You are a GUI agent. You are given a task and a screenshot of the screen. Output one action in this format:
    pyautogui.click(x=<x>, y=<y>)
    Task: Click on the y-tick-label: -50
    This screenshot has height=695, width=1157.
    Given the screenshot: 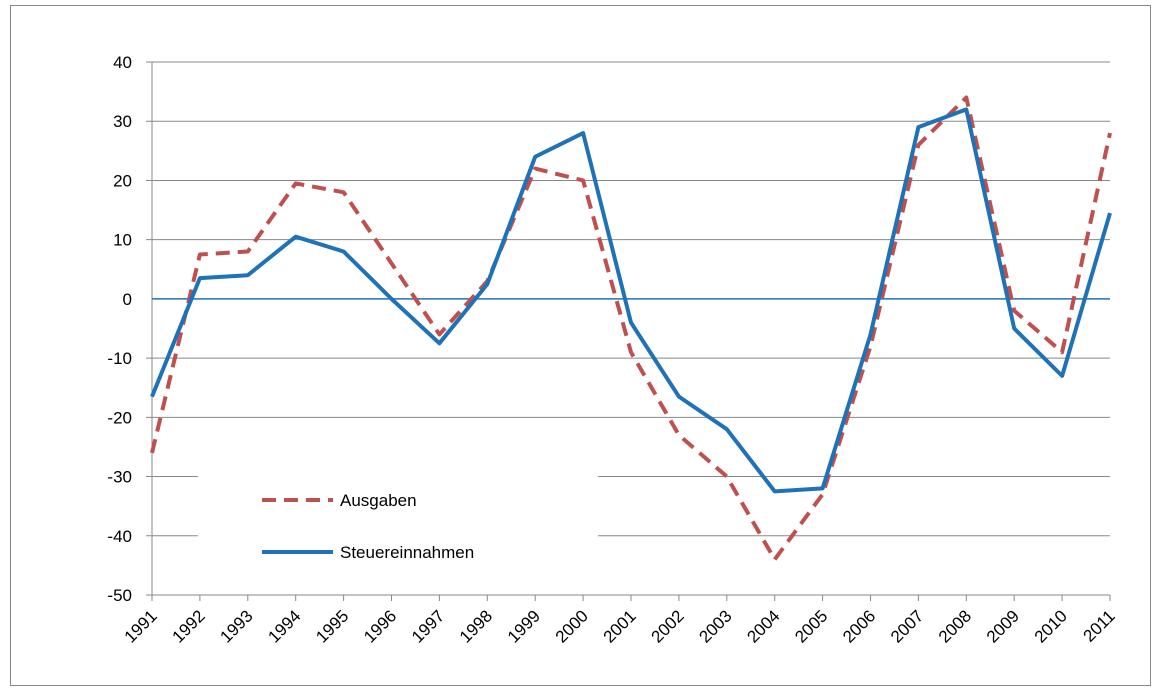 What is the action you would take?
    pyautogui.click(x=119, y=595)
    